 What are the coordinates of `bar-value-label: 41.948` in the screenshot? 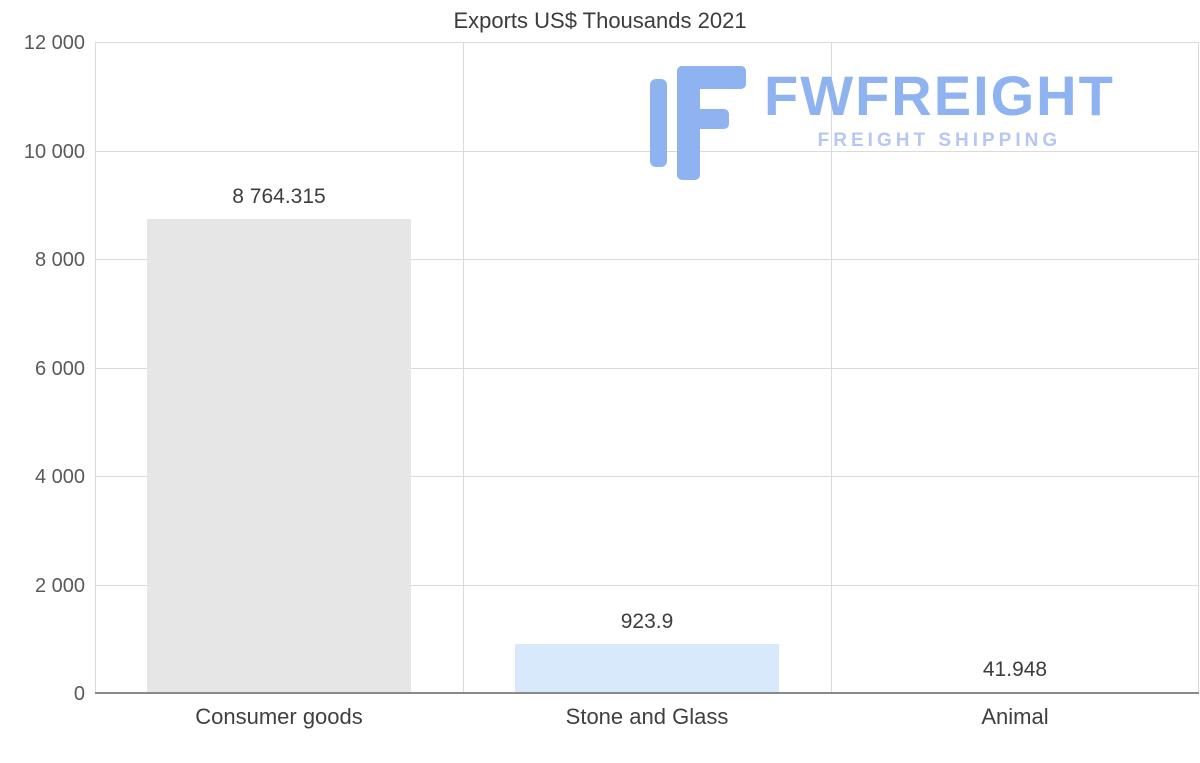 It's located at (1015, 669).